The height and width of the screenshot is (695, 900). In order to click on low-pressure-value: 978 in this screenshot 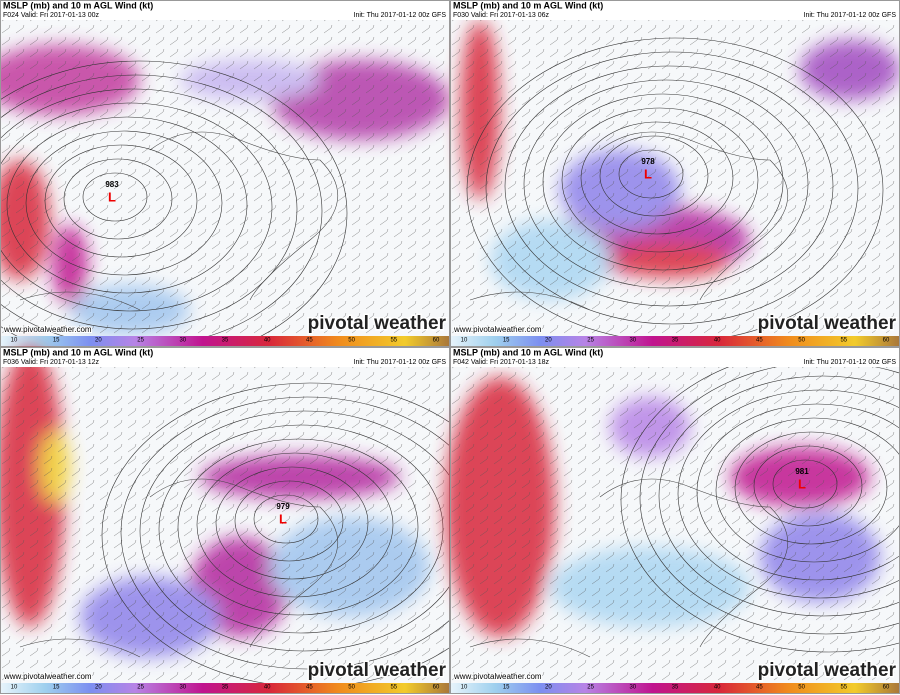, I will do `click(648, 161)`.